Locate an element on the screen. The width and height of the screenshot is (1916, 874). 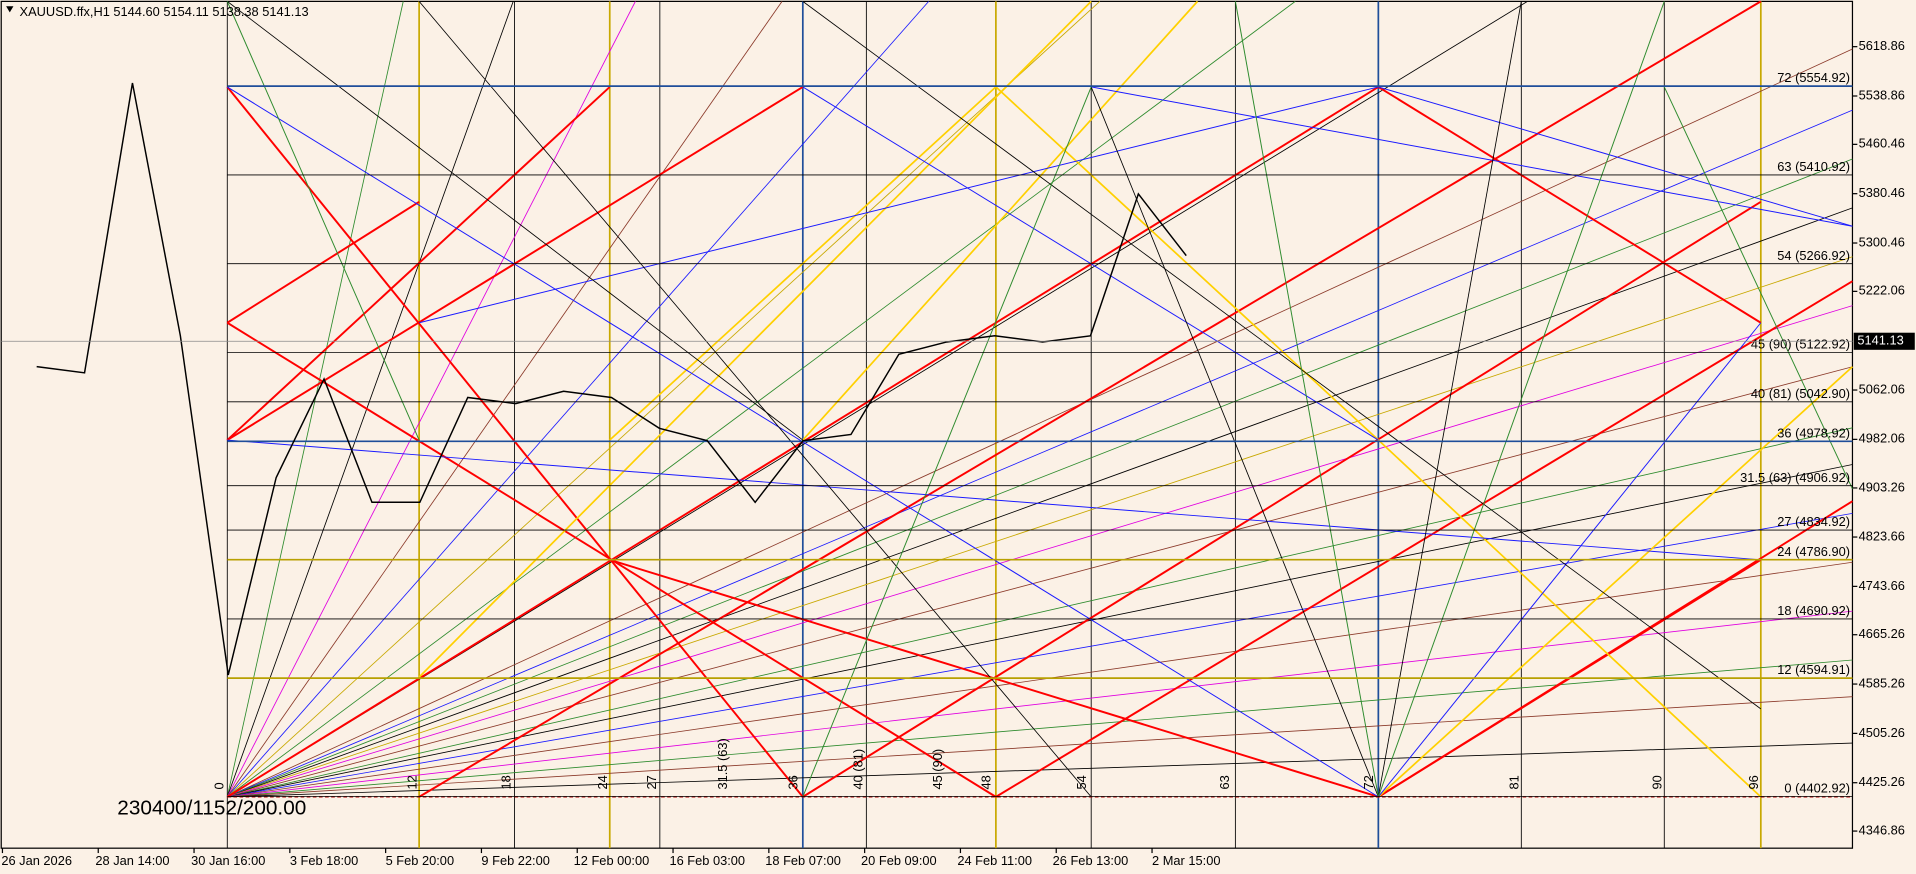
level-label: 27 (4834.92) is located at coordinates (1813, 521).